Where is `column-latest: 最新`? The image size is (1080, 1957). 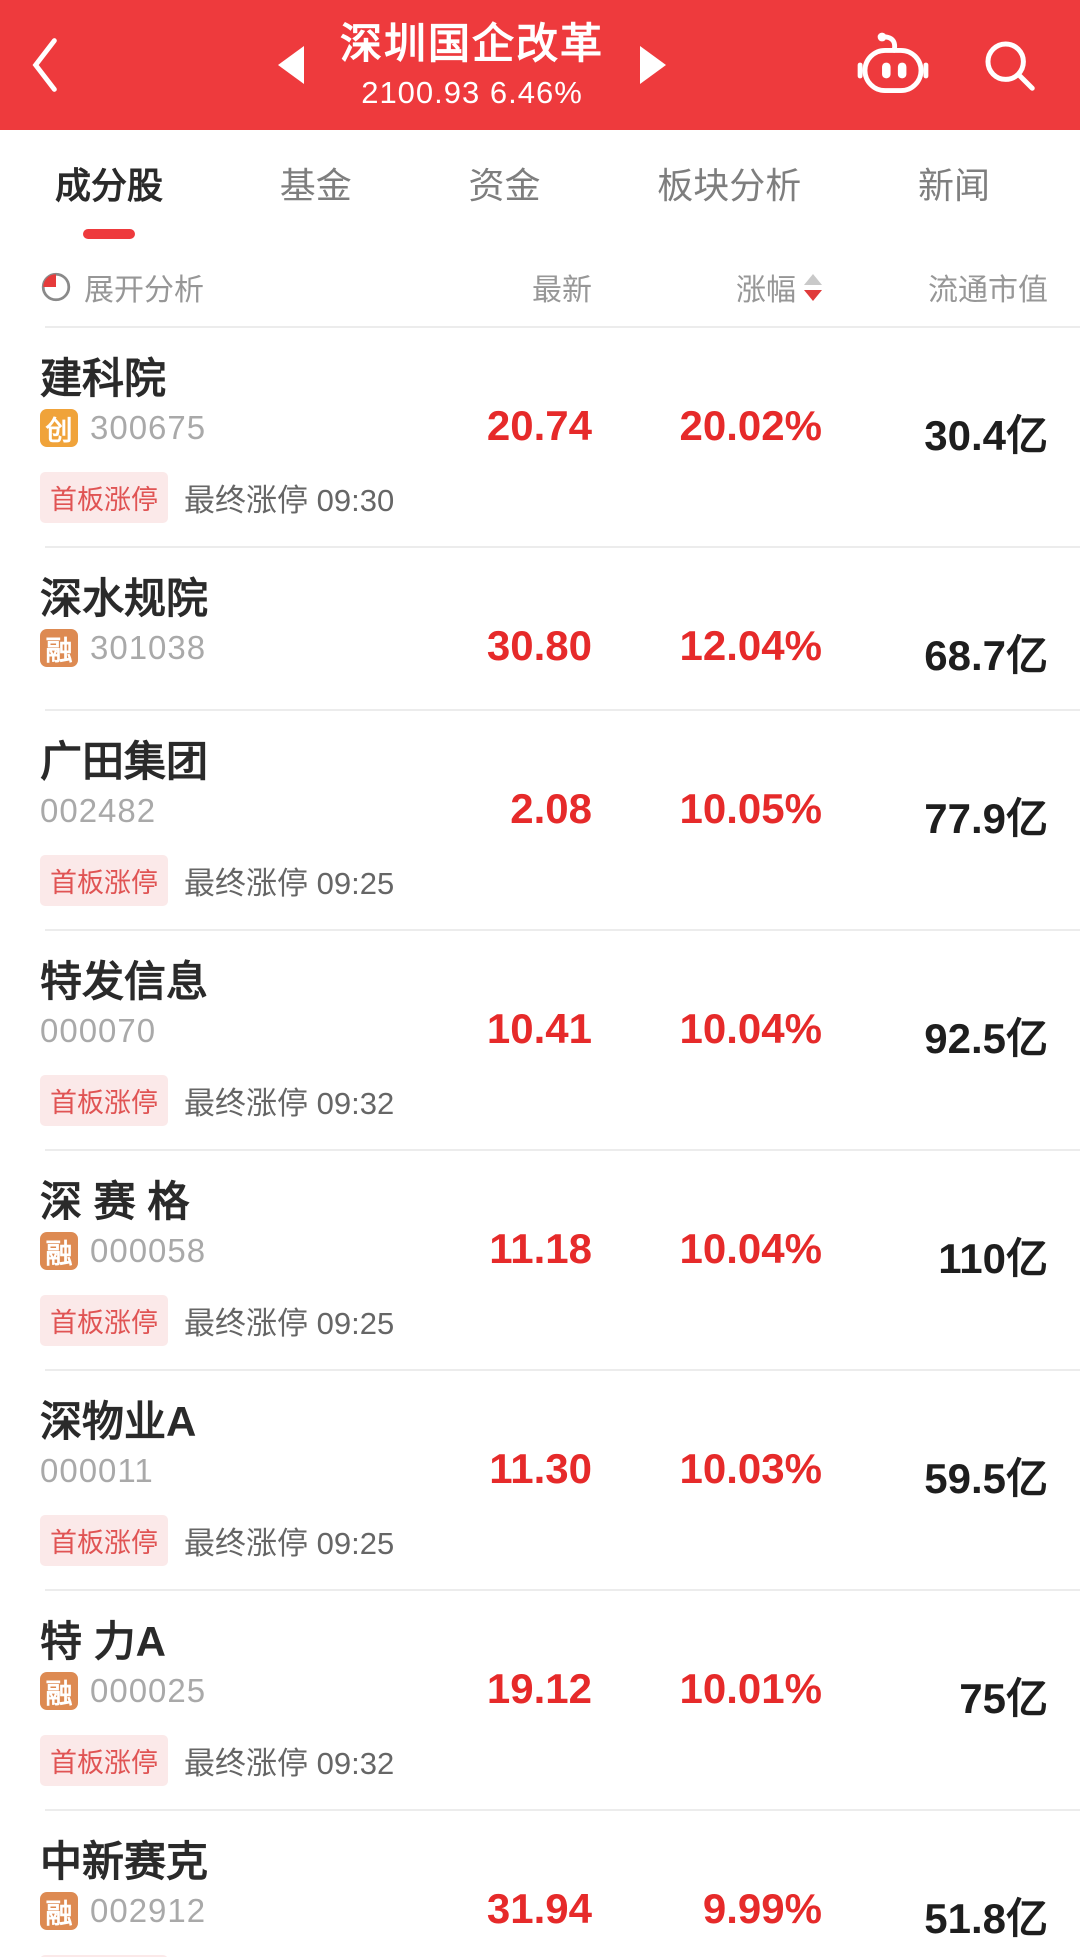
column-latest: 最新 is located at coordinates (562, 290).